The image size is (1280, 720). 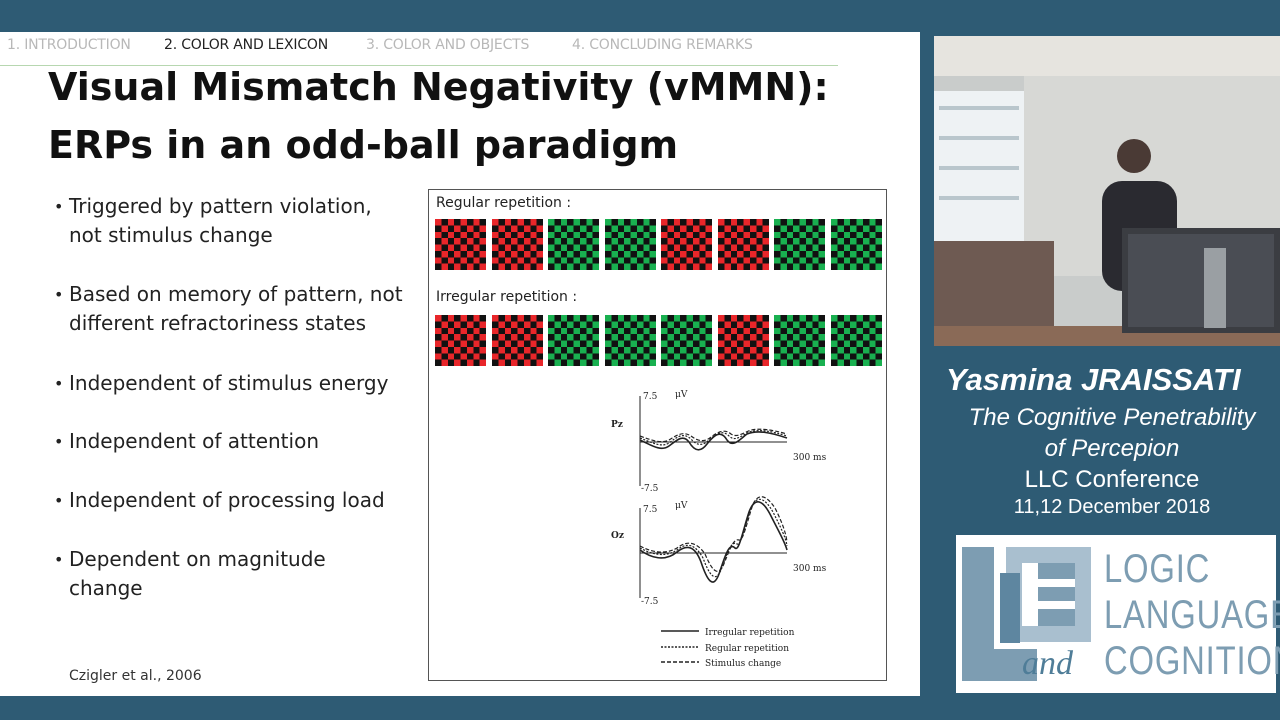 I want to click on logo-word-logic: LOGIC, so click(x=1157, y=569).